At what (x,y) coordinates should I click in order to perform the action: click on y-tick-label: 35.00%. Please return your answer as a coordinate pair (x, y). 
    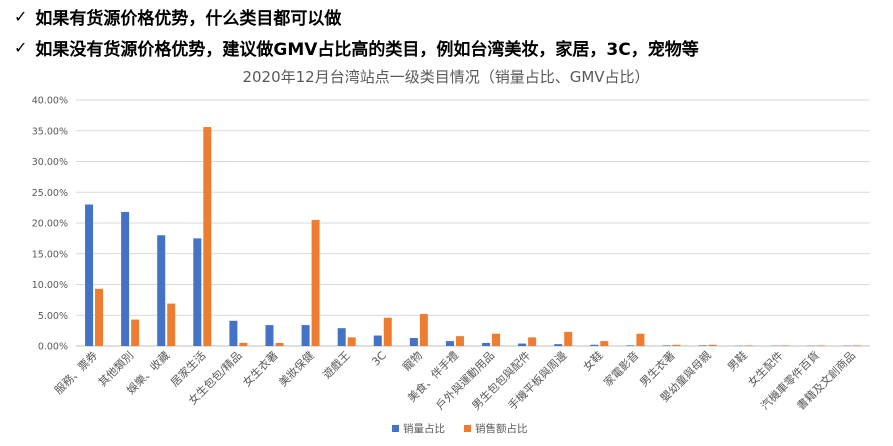
    Looking at the image, I should click on (50, 131).